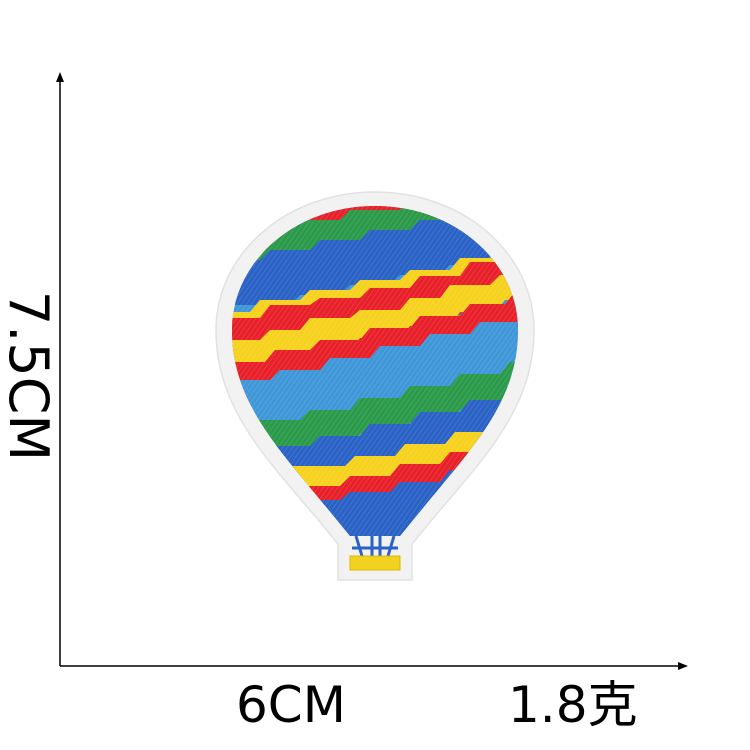 Image resolution: width=750 pixels, height=750 pixels. What do you see at coordinates (60, 77) in the screenshot?
I see `height-axis-arrow` at bounding box center [60, 77].